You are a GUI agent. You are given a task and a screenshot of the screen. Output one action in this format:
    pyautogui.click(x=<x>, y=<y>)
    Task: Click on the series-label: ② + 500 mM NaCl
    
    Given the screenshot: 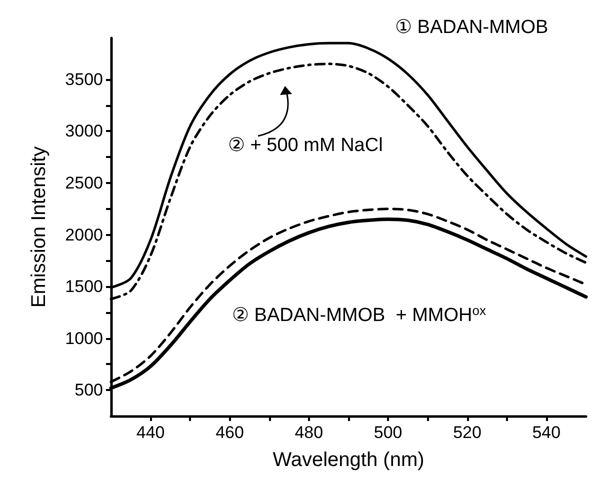 What is the action you would take?
    pyautogui.click(x=305, y=145)
    